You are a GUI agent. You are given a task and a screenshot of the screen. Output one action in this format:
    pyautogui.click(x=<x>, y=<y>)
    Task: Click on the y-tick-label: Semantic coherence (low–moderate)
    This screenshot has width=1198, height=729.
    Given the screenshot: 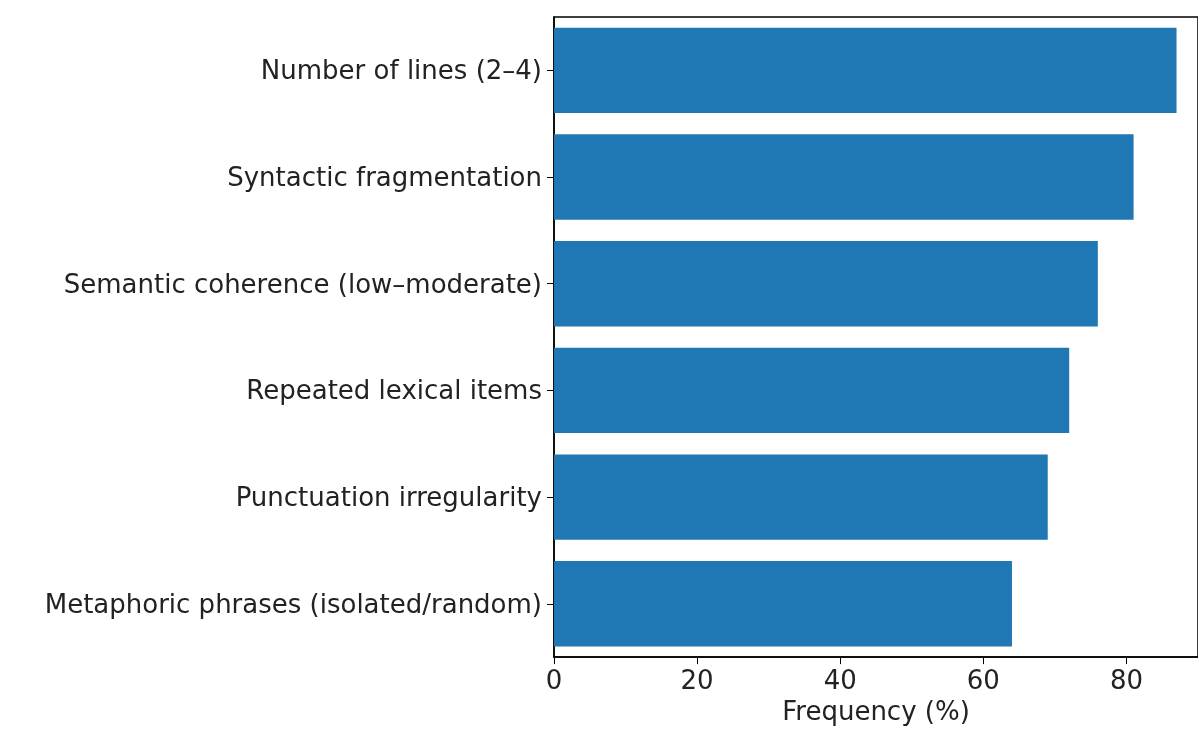 What is the action you would take?
    pyautogui.click(x=302, y=283)
    